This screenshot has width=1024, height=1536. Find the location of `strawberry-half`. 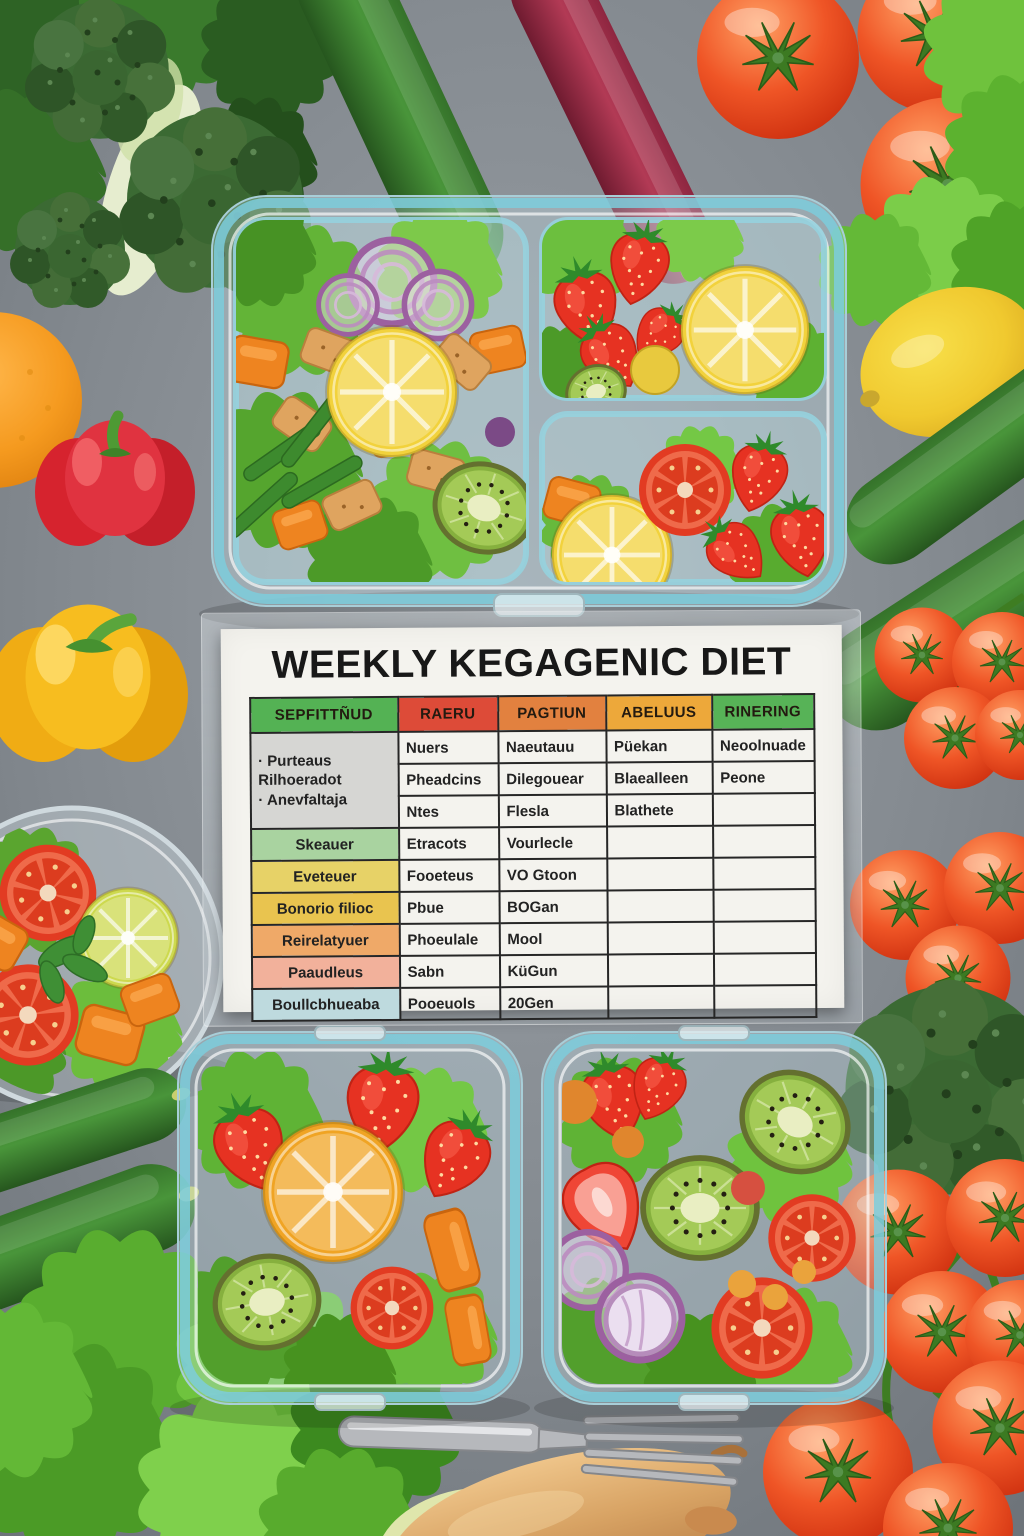

strawberry-half is located at coordinates (601, 1205).